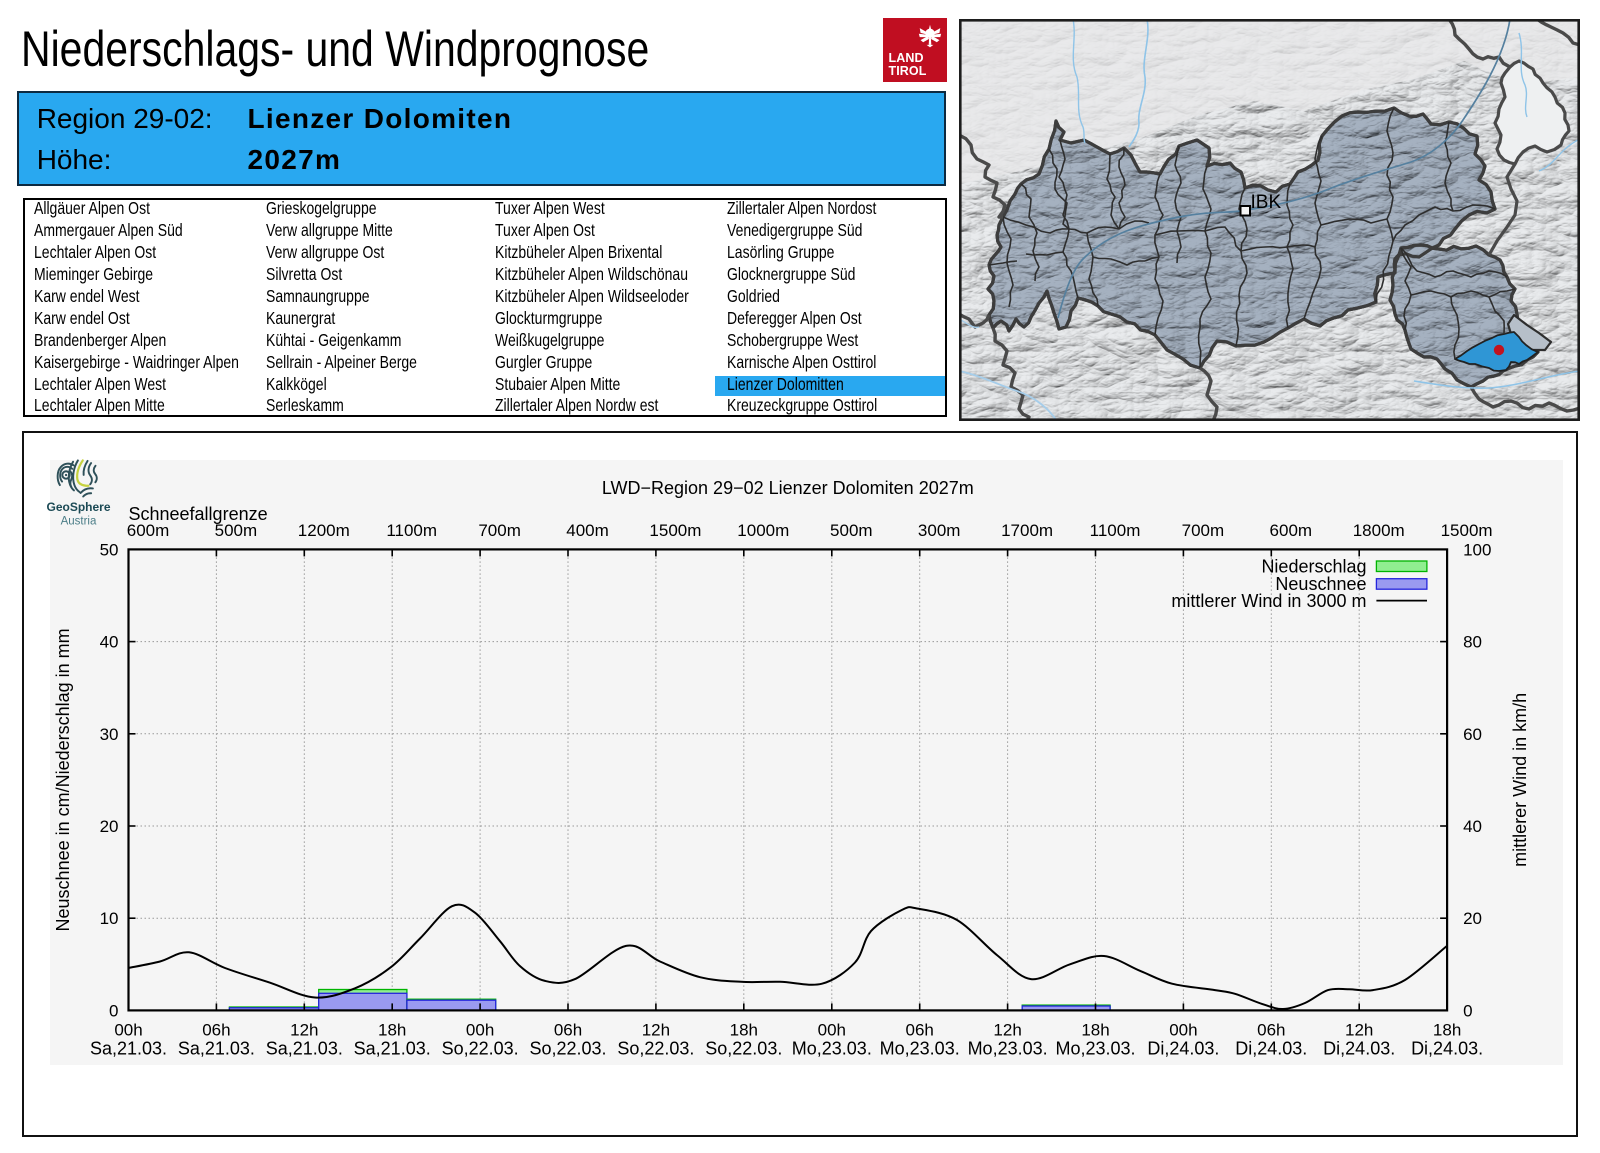 The image size is (1600, 1153). I want to click on svg-text: 1800m, so click(1379, 530).